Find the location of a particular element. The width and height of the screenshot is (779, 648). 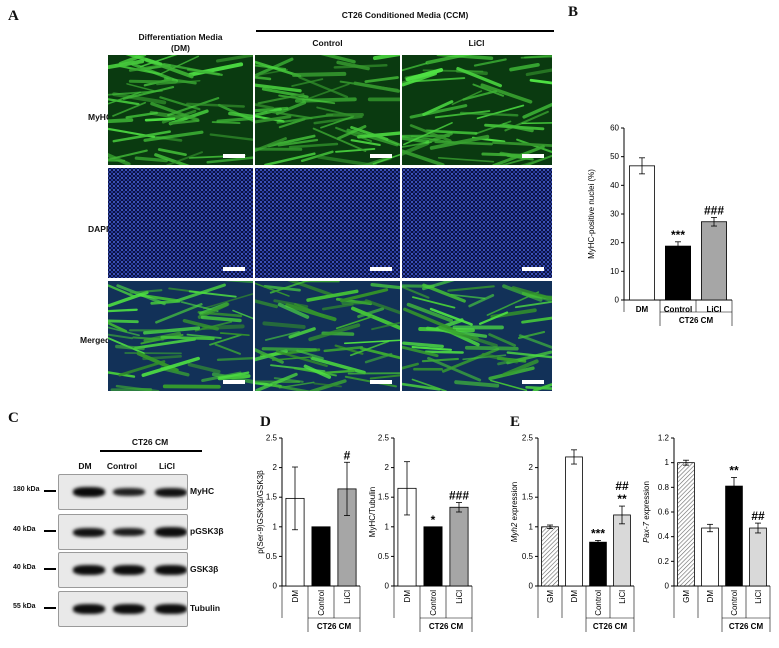

micrograph-myhc-control is located at coordinates (327, 110).